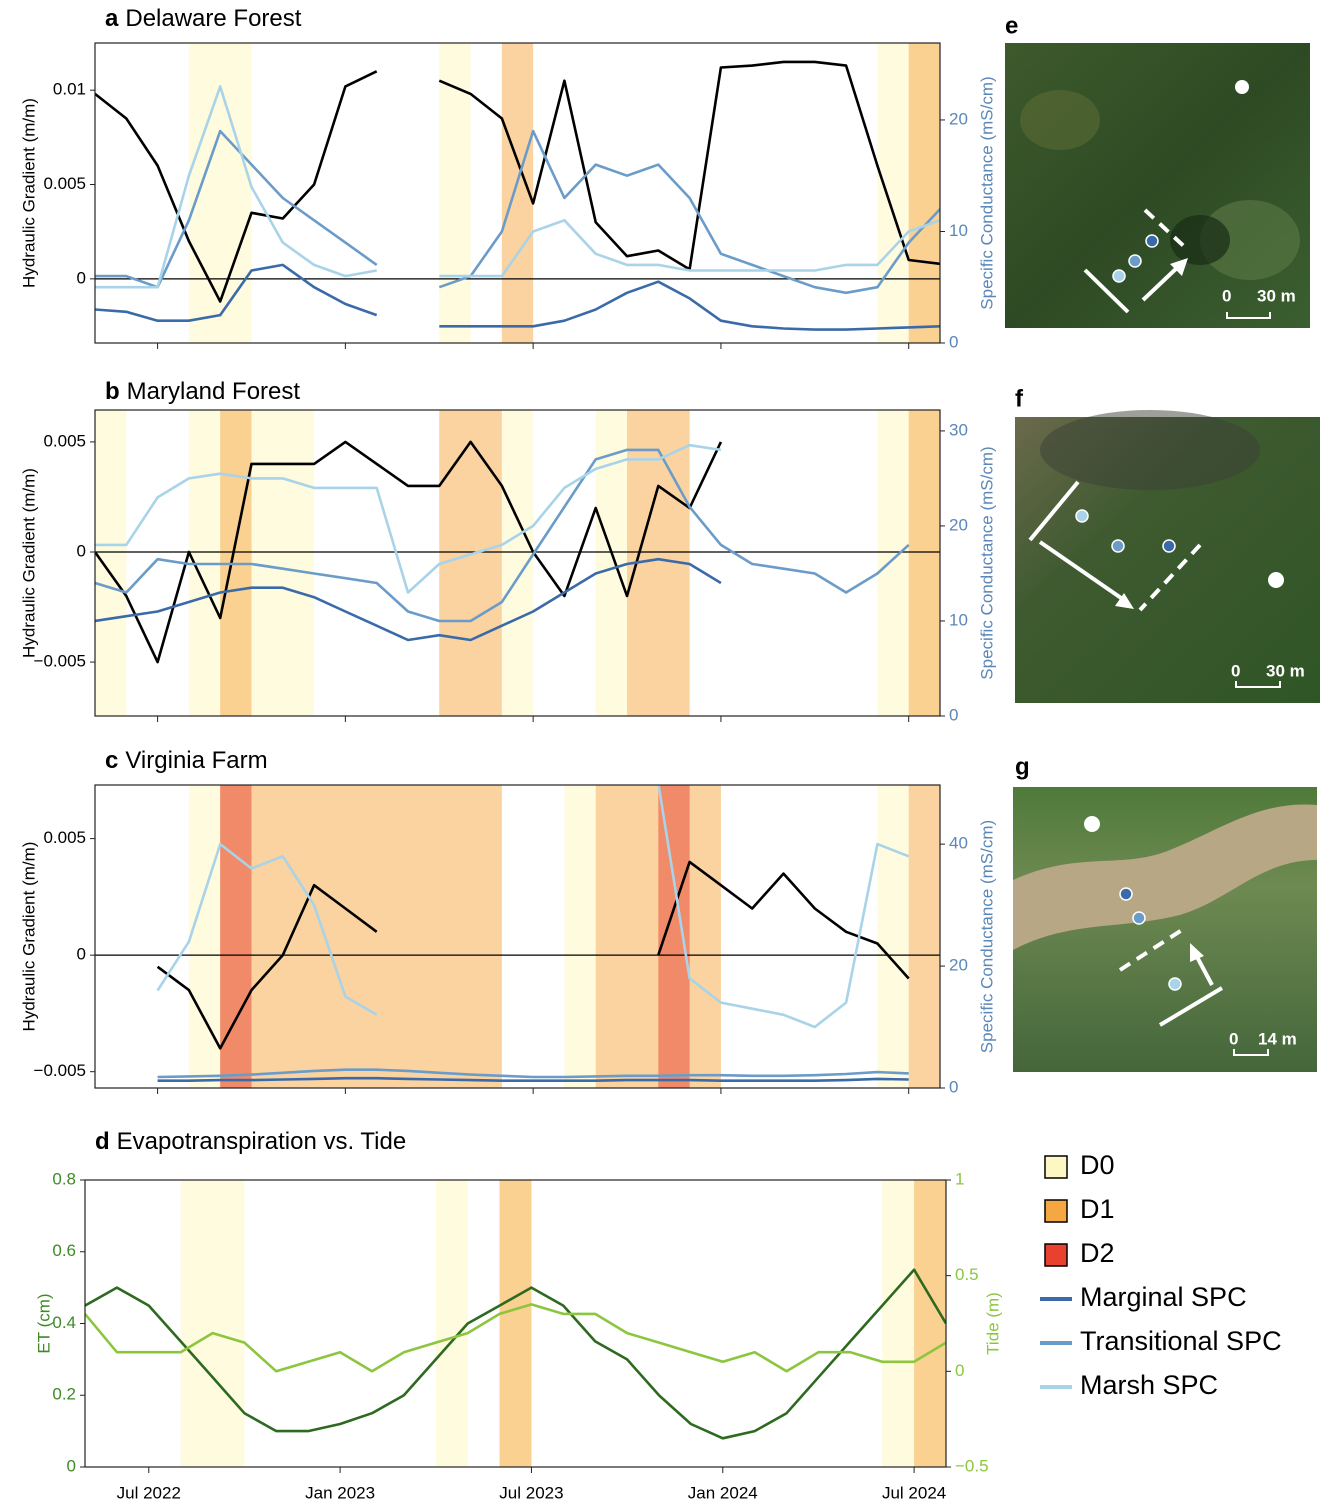  I want to click on y-tick-label: 0.2, so click(64, 1394).